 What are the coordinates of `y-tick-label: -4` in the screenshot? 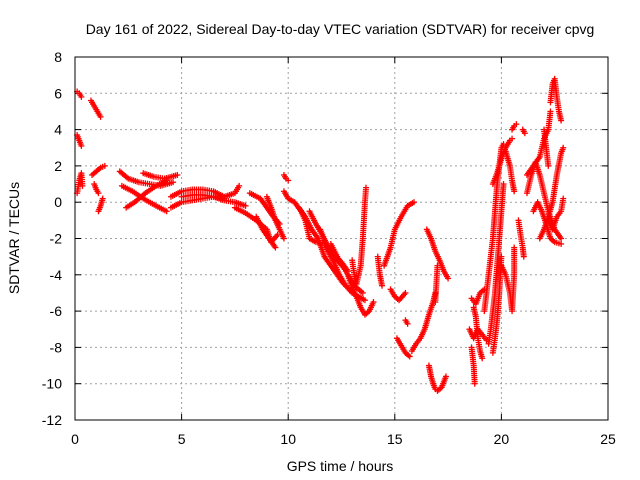 It's located at (56, 275).